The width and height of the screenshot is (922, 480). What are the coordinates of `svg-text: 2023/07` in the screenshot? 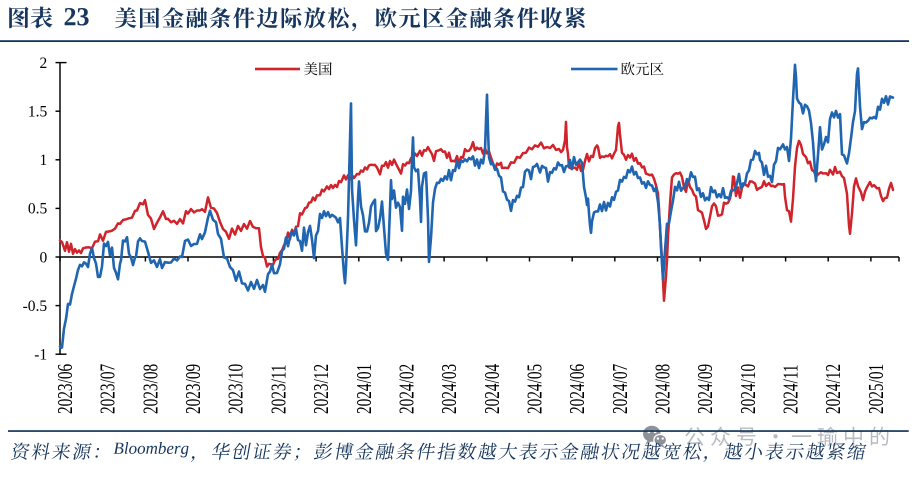 It's located at (107, 389).